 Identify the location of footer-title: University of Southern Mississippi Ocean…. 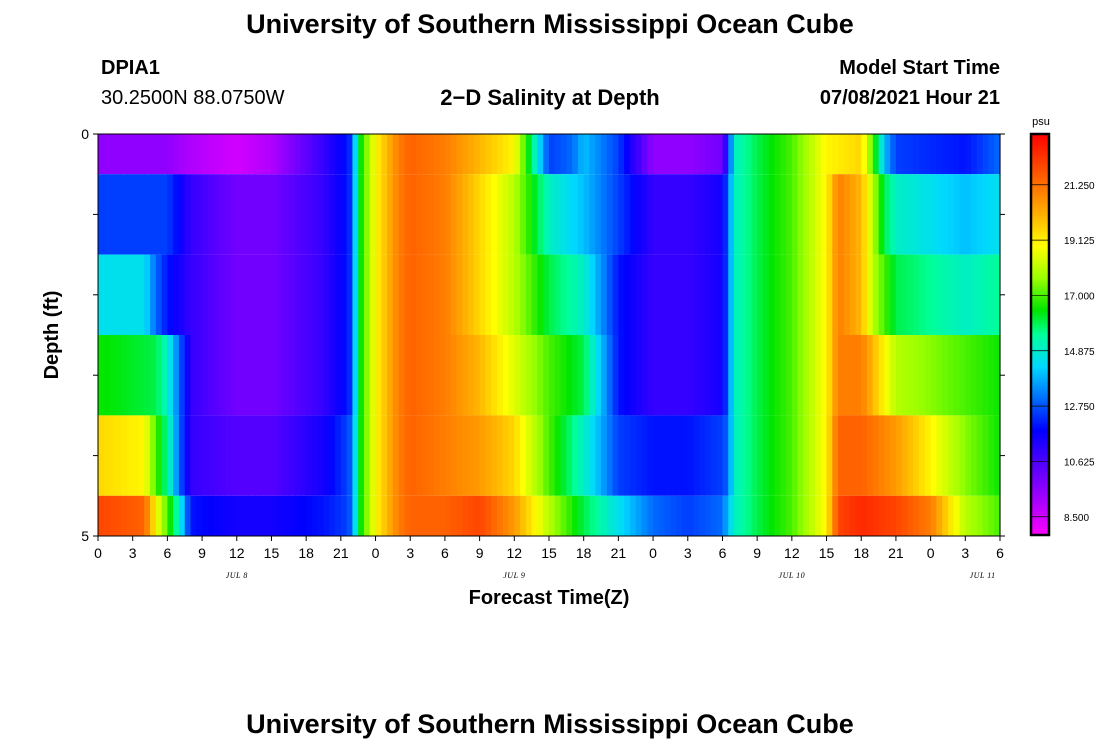
(550, 724).